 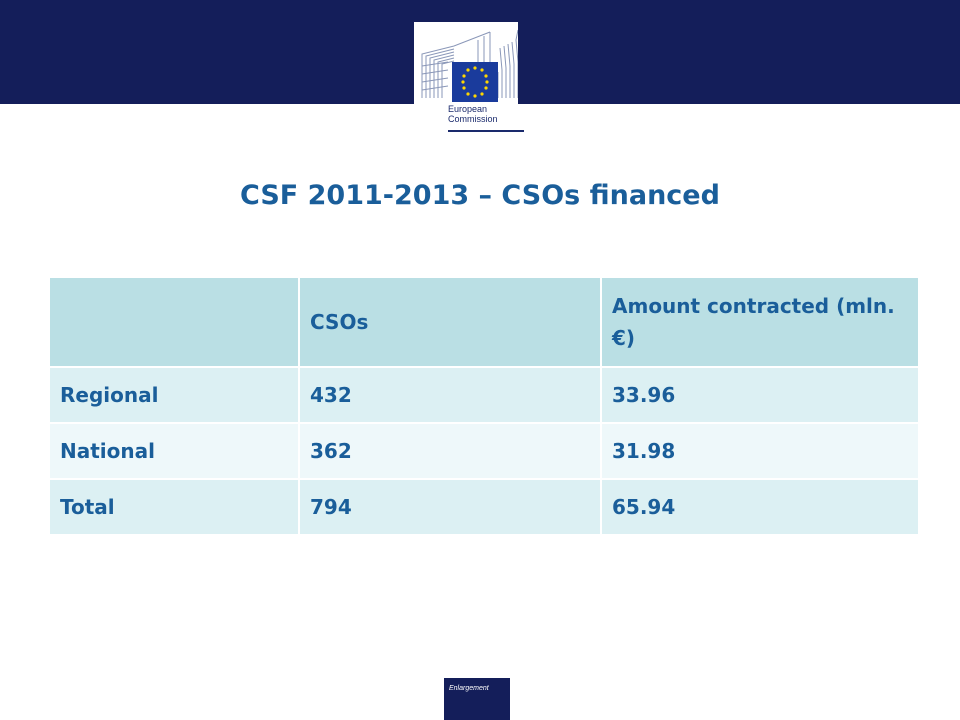 I want to click on csos-value: 432, so click(x=450, y=395).